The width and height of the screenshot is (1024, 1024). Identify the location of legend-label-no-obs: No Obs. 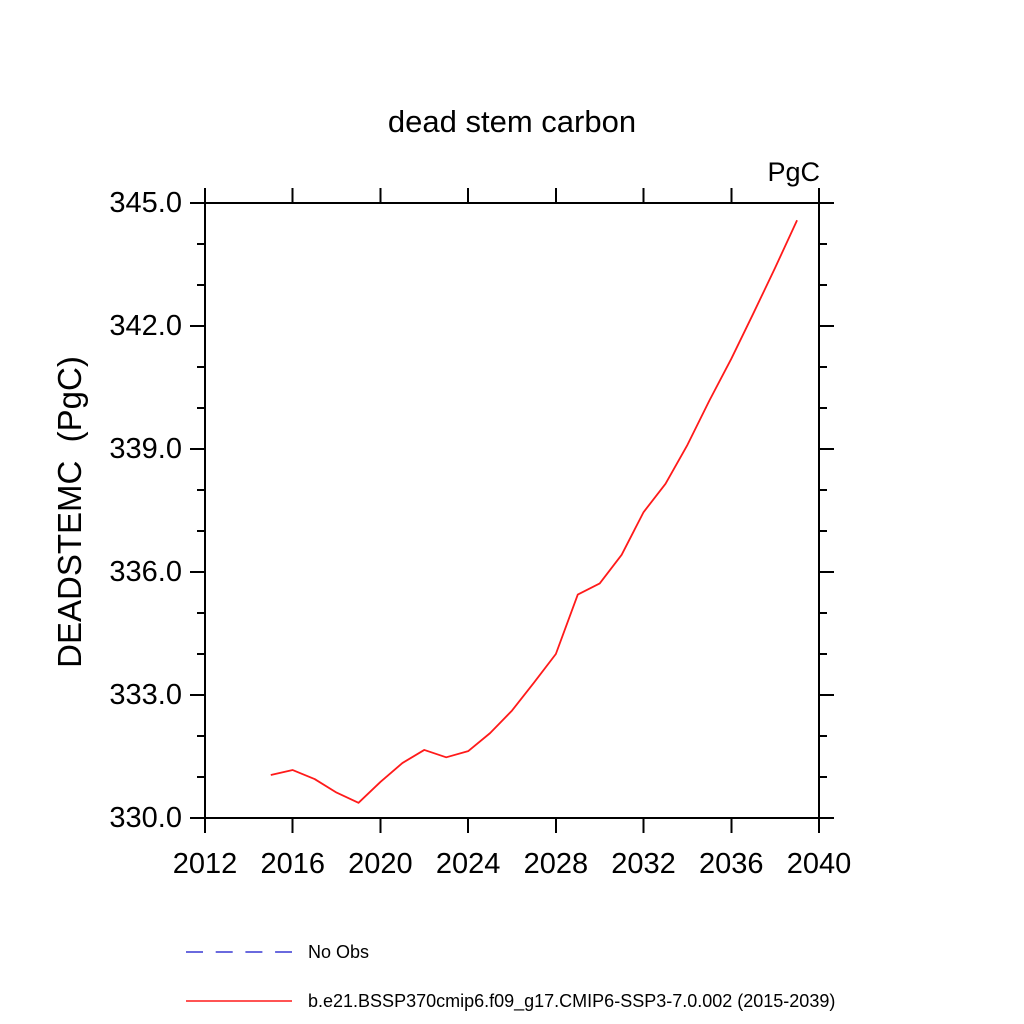
(339, 952).